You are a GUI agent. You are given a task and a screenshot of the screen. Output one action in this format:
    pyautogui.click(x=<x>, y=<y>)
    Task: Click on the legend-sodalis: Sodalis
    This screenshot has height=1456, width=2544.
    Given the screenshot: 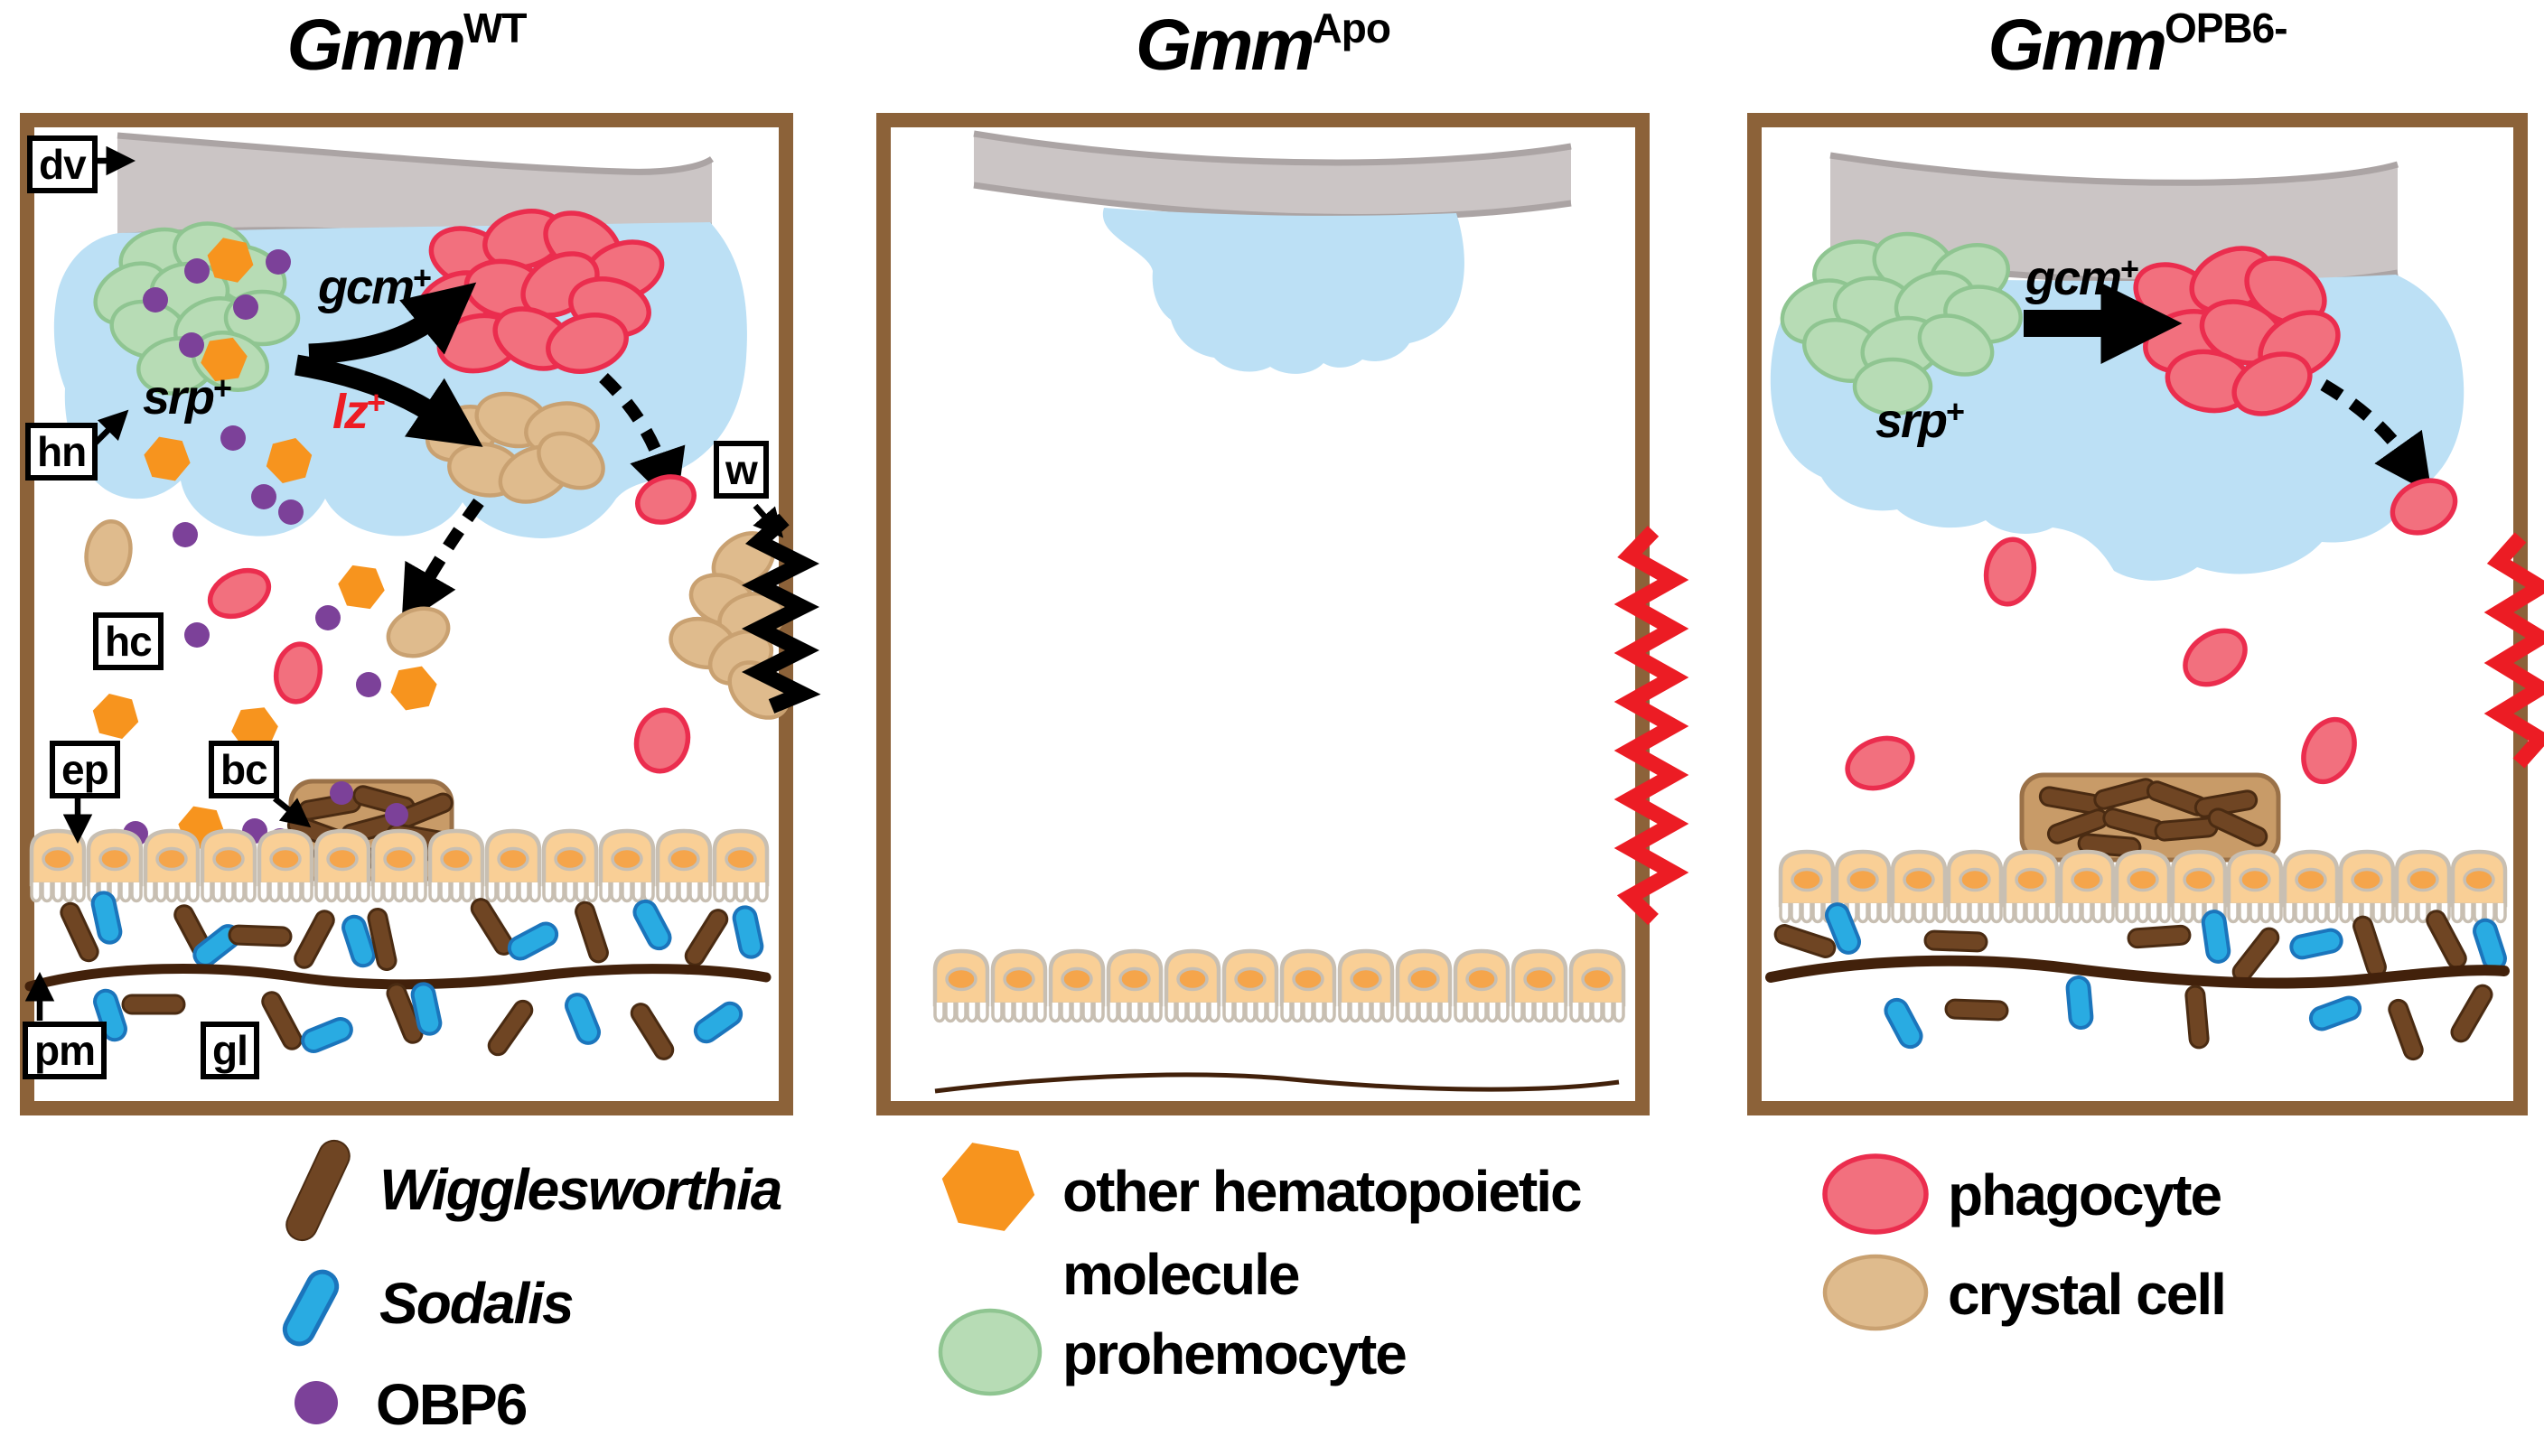 What is the action you would take?
    pyautogui.click(x=477, y=1303)
    